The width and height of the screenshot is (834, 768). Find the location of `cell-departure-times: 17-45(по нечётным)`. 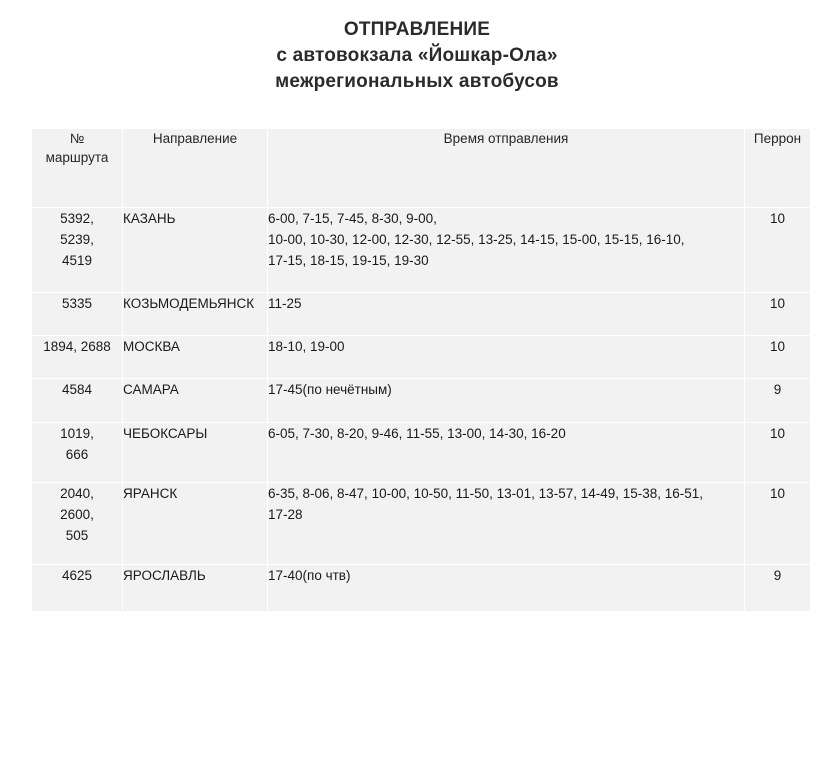

cell-departure-times: 17-45(по нечётным) is located at coordinates (506, 400).